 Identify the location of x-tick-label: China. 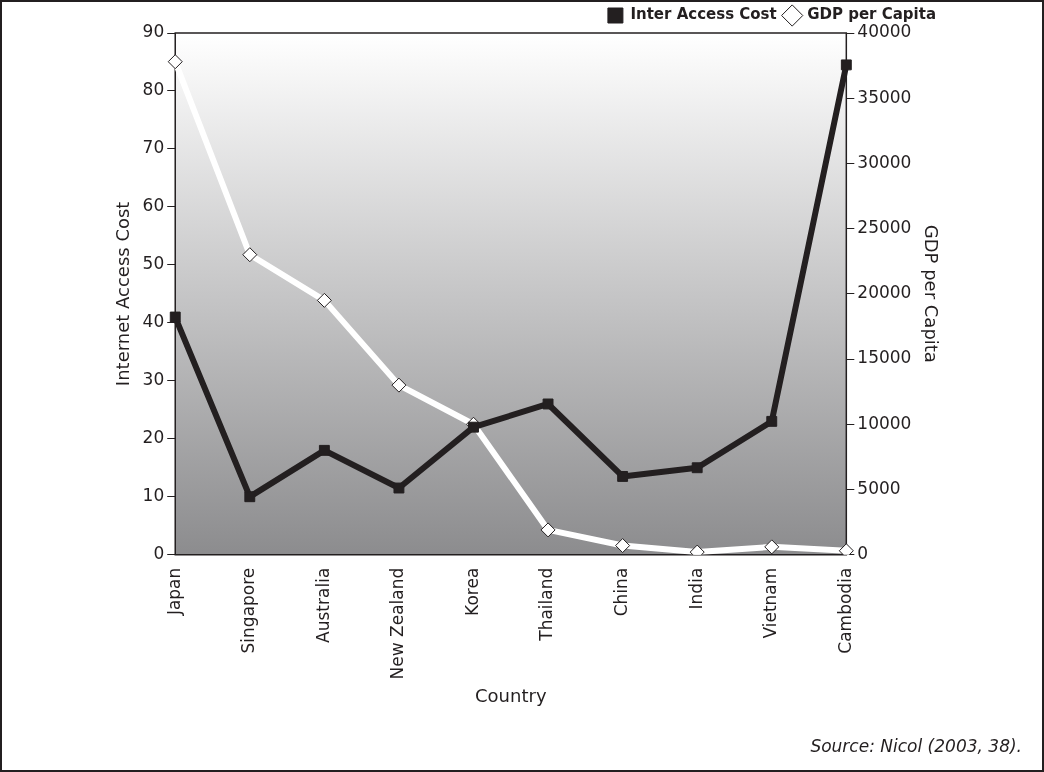
(621, 592).